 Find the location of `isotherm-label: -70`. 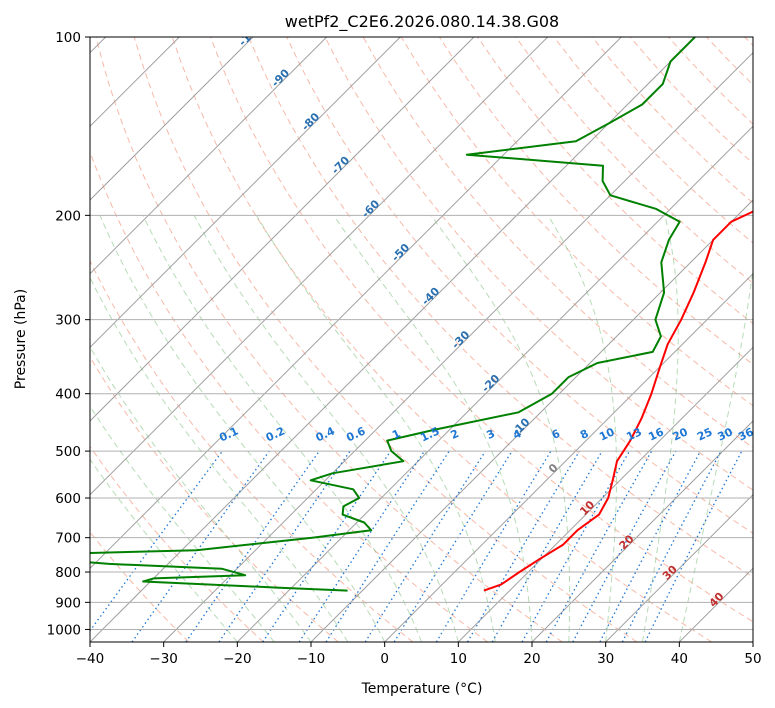

isotherm-label: -70 is located at coordinates (340, 165).